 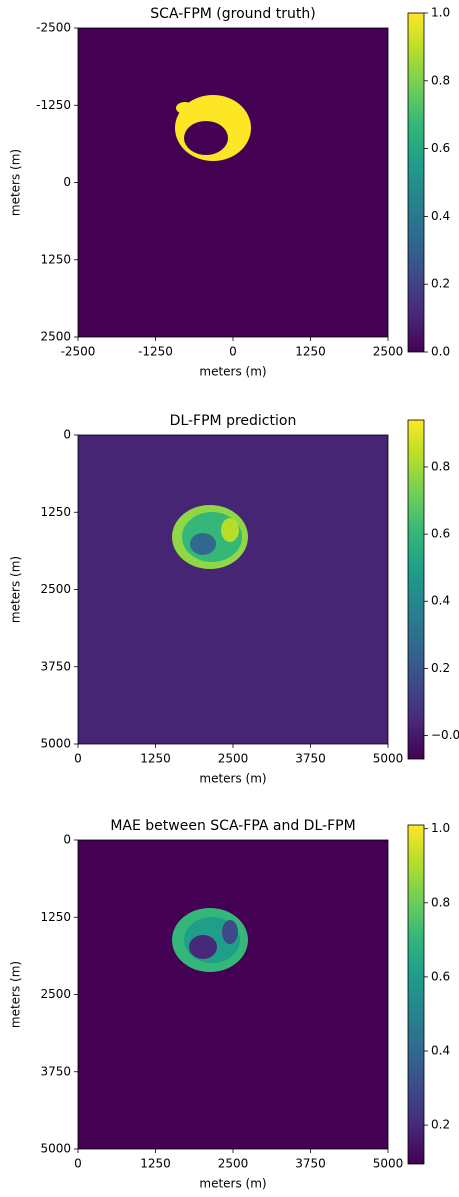 I want to click on y-tick-label: -2500, so click(x=53, y=28).